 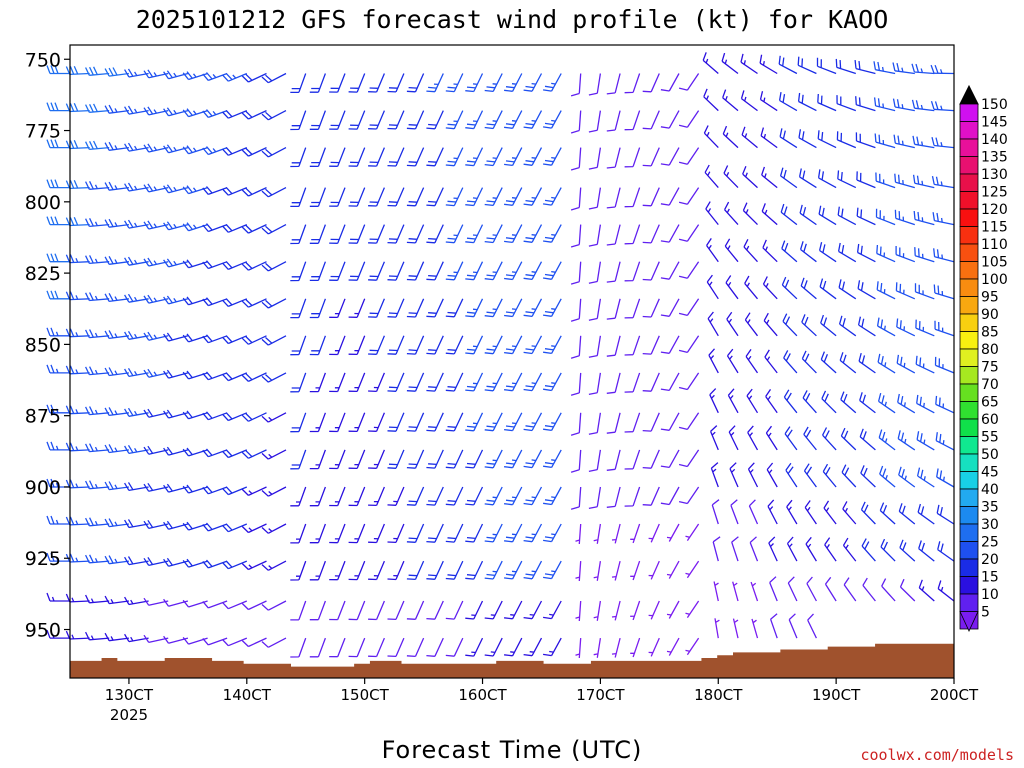 What do you see at coordinates (990, 403) in the screenshot?
I see `colorbar-label: 65` at bounding box center [990, 403].